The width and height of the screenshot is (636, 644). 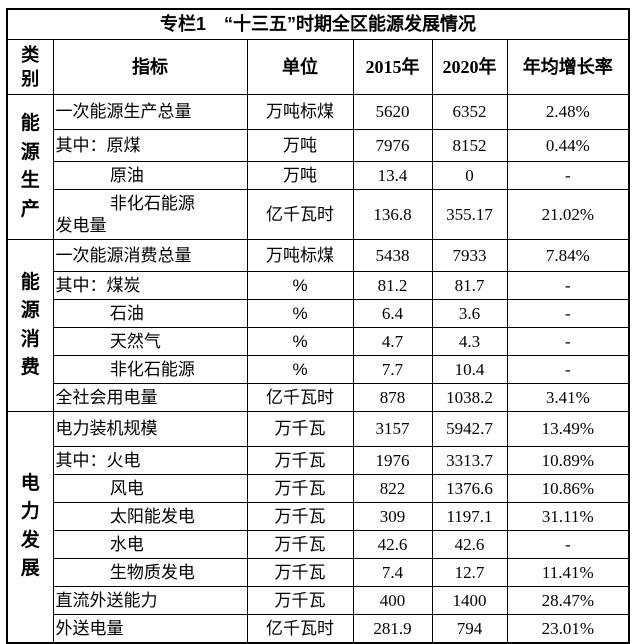 What do you see at coordinates (392, 67) in the screenshot?
I see `header-2015: 2015年` at bounding box center [392, 67].